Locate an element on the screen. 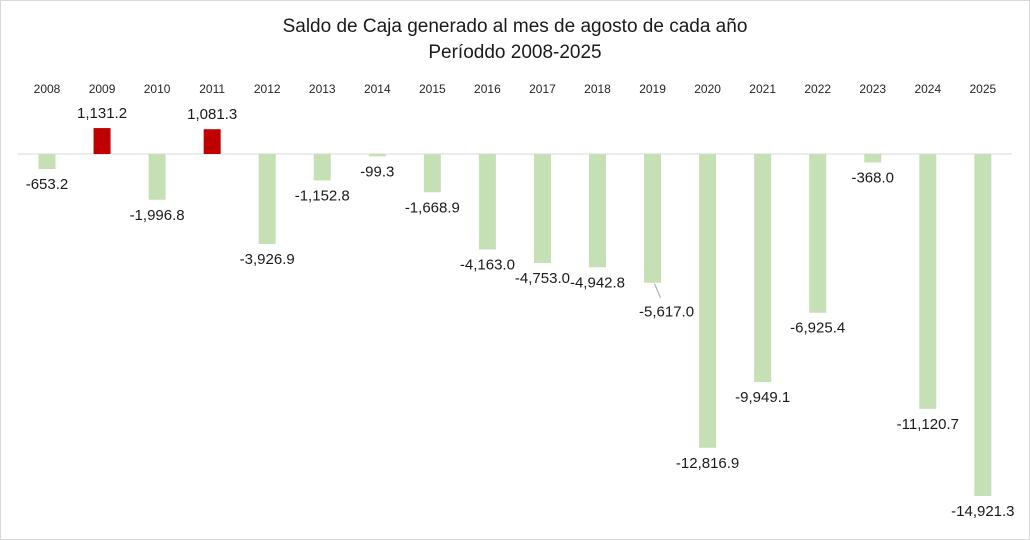 The width and height of the screenshot is (1030, 540). category-label-2009: 2009 is located at coordinates (102, 89).